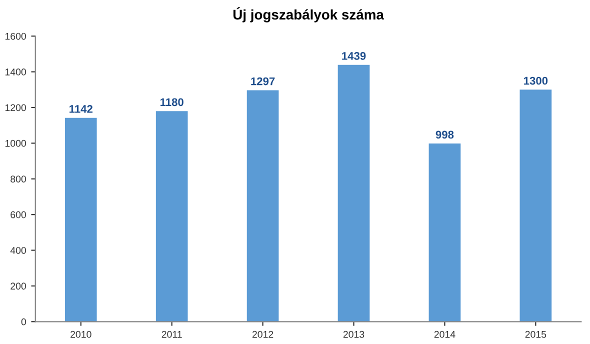  Describe the element at coordinates (18, 179) in the screenshot. I see `y-tick-label: 800` at that location.